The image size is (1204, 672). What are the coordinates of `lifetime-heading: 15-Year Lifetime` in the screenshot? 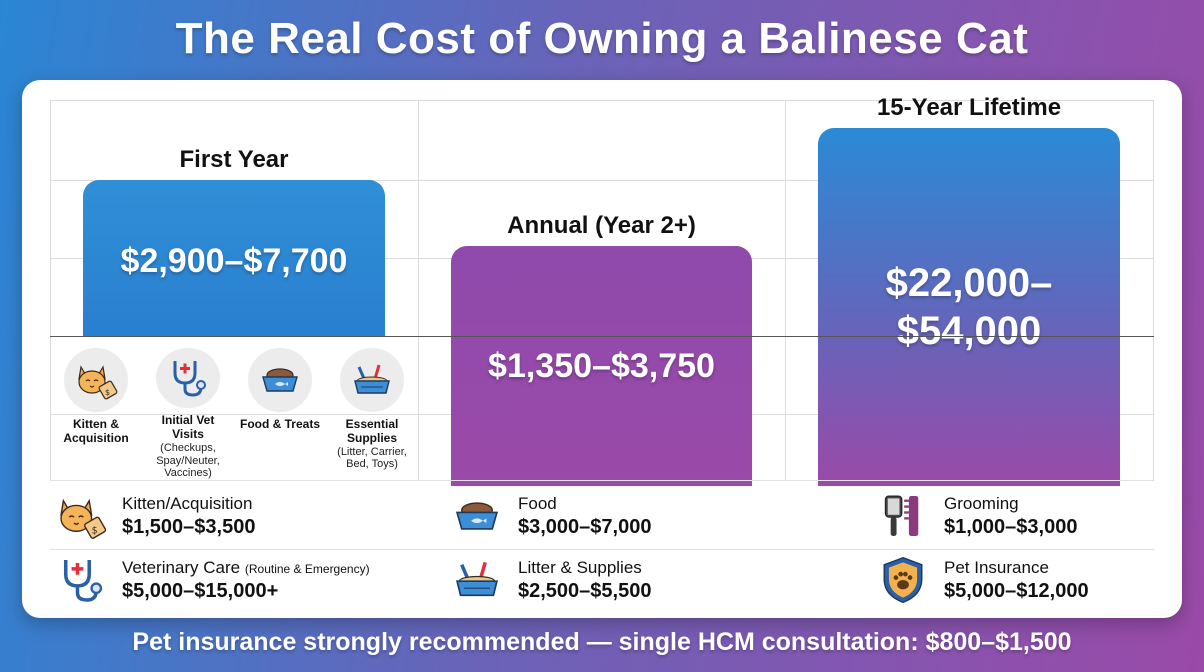 It's located at (969, 107).